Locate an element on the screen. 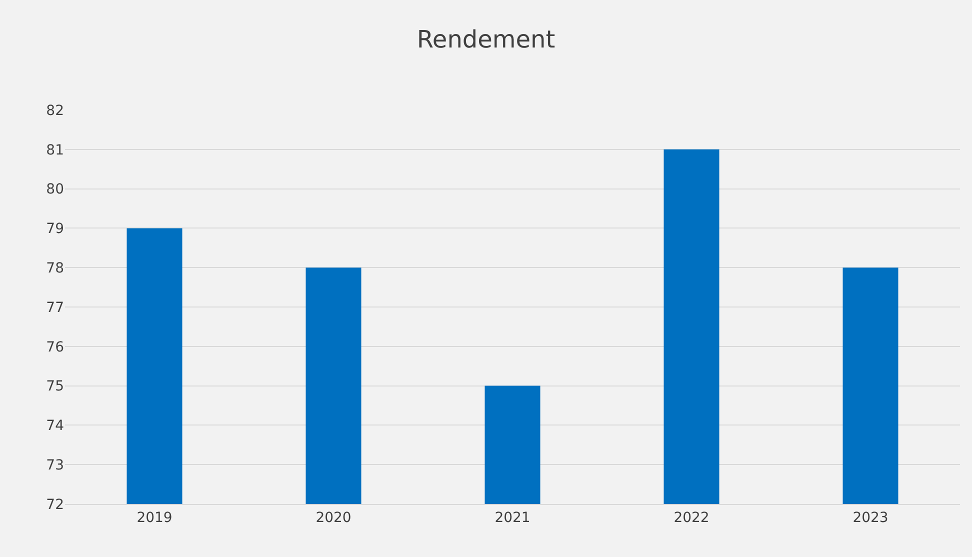  y-tick-label: 74 is located at coordinates (55, 426).